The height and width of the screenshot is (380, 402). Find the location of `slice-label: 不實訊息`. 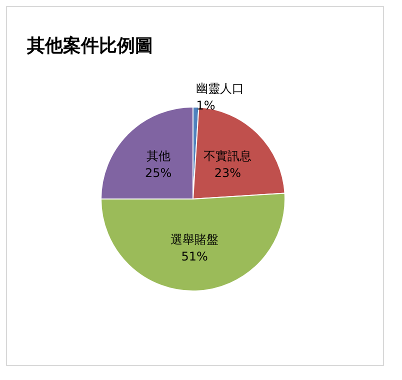

slice-label: 不實訊息 is located at coordinates (228, 155).